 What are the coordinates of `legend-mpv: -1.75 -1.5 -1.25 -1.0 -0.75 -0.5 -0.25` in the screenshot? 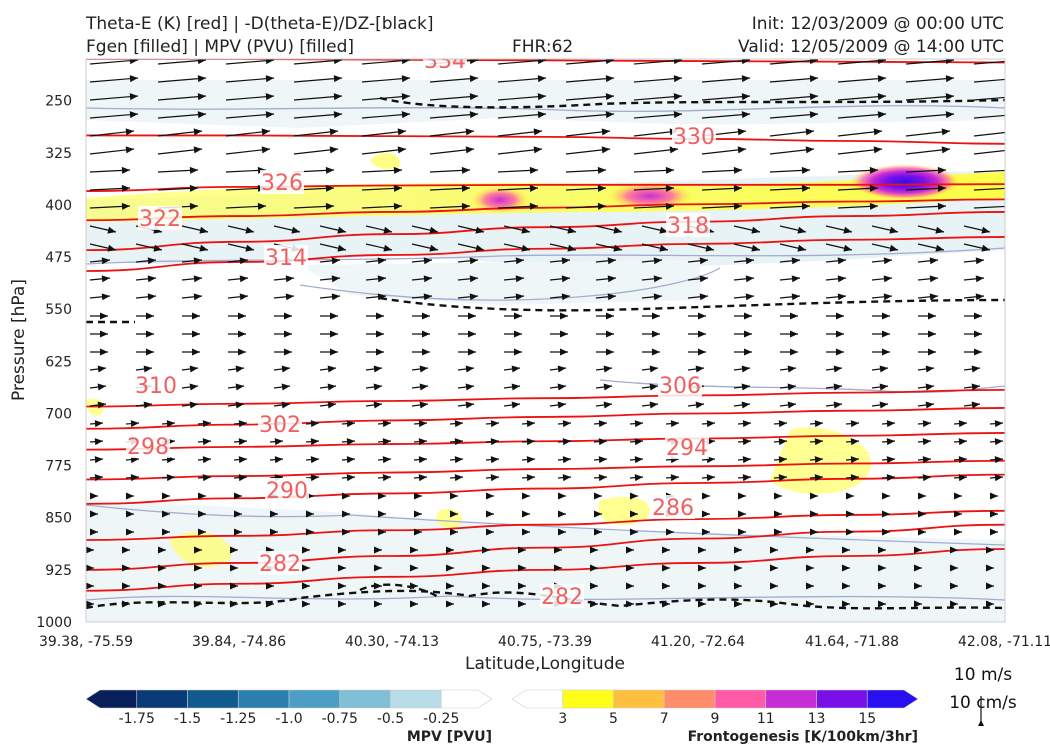 It's located at (289, 708).